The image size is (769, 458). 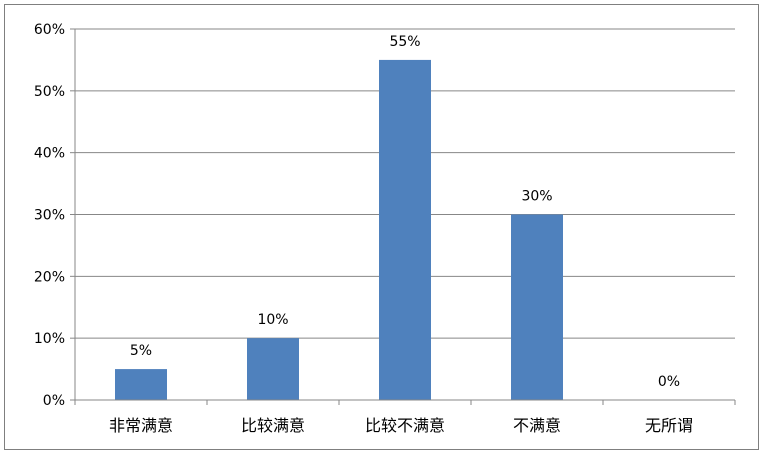 What do you see at coordinates (669, 425) in the screenshot?
I see `category-label: 无所谓` at bounding box center [669, 425].